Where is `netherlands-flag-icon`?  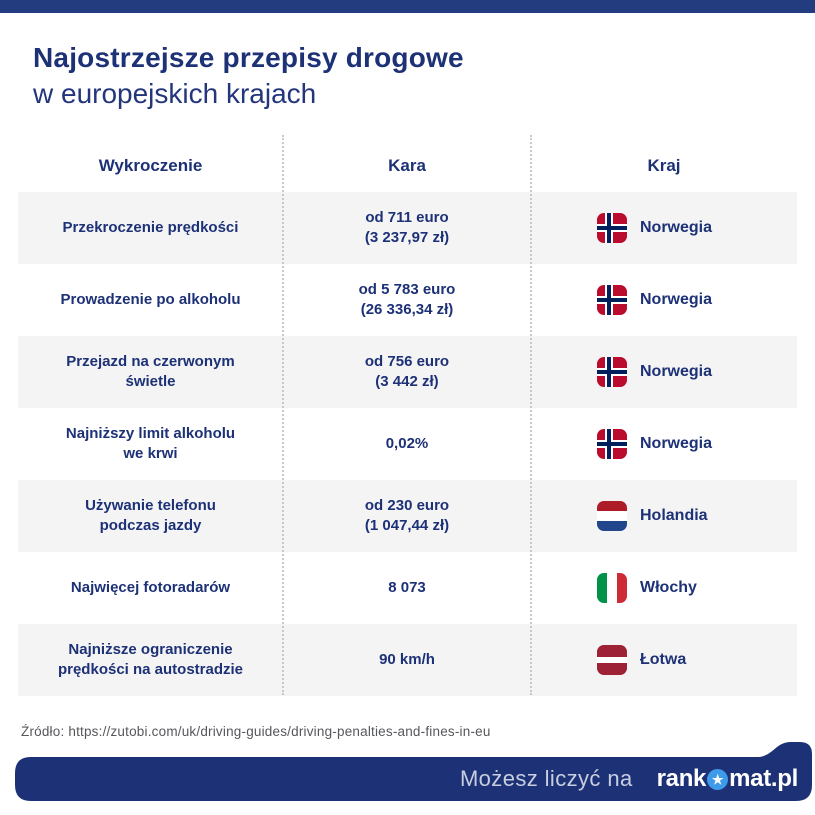
netherlands-flag-icon is located at coordinates (612, 516).